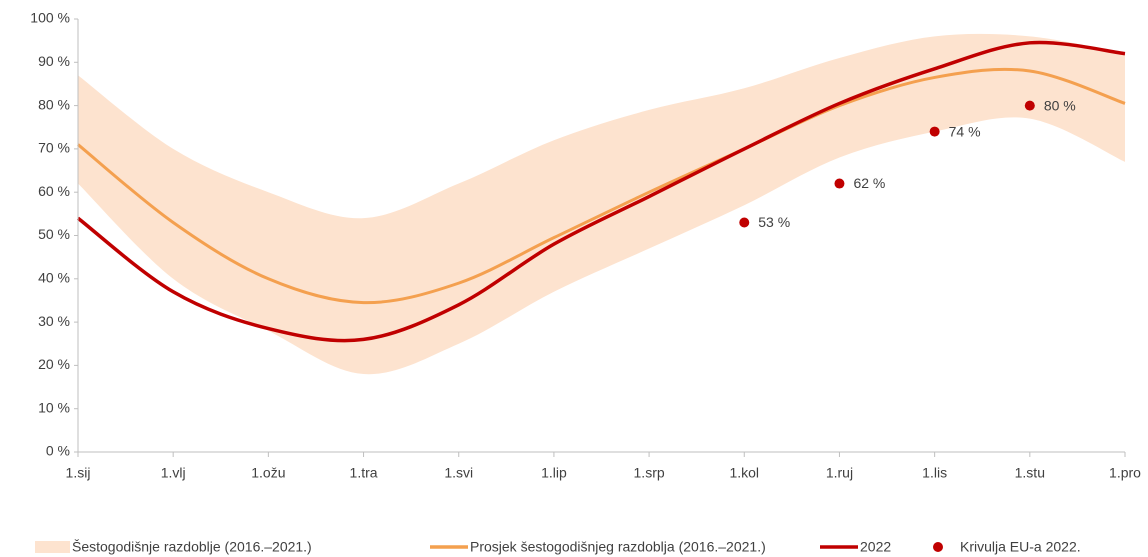 This screenshot has width=1148, height=557. What do you see at coordinates (554, 473) in the screenshot?
I see `x-tick-label: 1.lip` at bounding box center [554, 473].